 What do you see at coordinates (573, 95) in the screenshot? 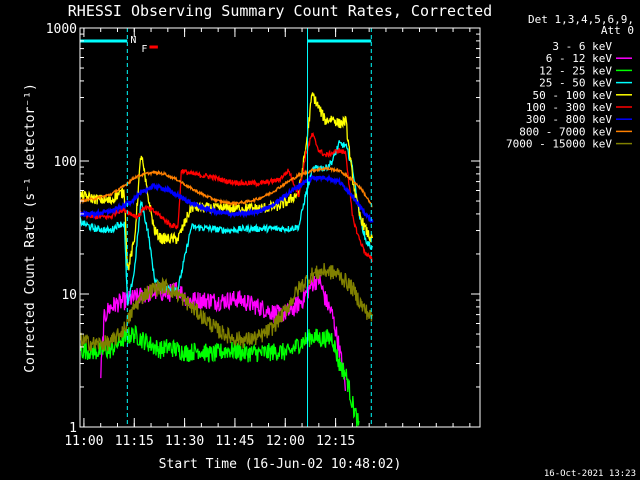
I see `legend-label-4: 50 - 100 keV` at bounding box center [573, 95].